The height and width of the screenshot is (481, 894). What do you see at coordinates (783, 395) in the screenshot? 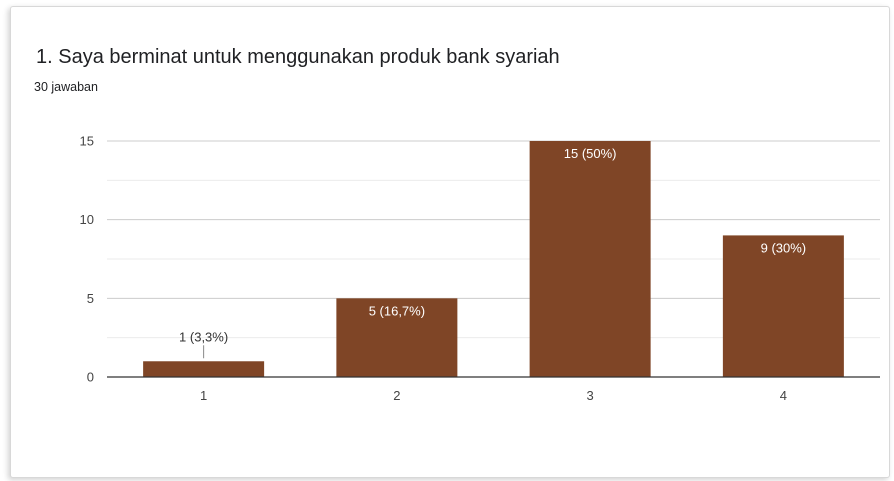
I see `x-tick-label: 4` at bounding box center [783, 395].